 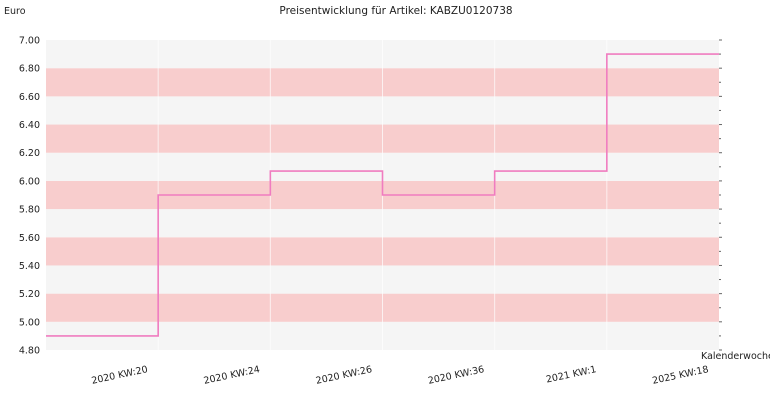 What do you see at coordinates (571, 374) in the screenshot?
I see `x-tick-label: 2021 KW:1` at bounding box center [571, 374].